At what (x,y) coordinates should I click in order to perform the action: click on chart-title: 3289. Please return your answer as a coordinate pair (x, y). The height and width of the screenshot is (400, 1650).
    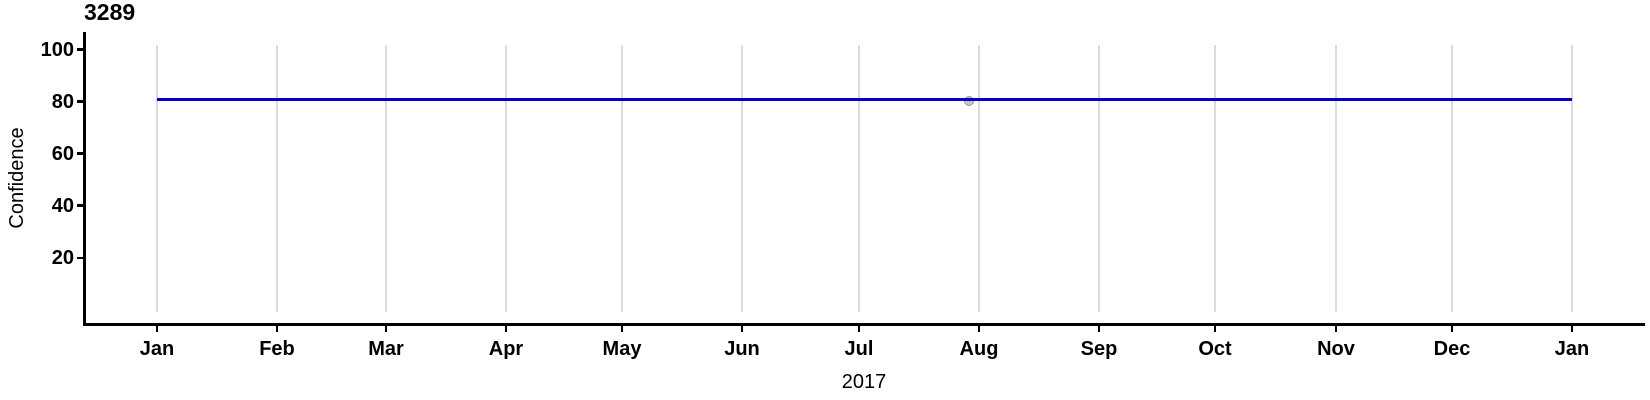
    Looking at the image, I should click on (110, 12).